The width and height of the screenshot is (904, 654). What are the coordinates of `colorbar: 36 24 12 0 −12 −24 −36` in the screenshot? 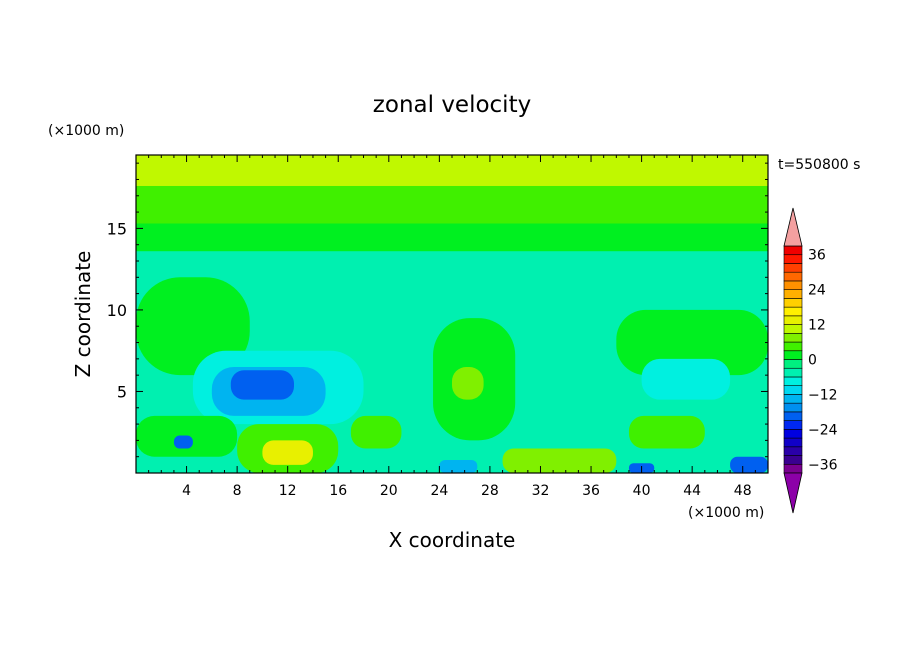 It's located at (810, 360).